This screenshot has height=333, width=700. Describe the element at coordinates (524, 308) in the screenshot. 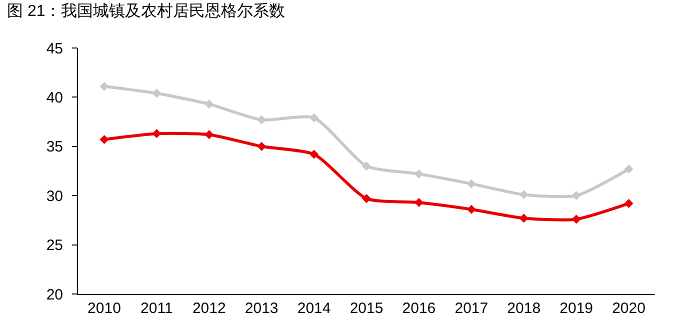

I see `x-tick-label: 2018` at that location.